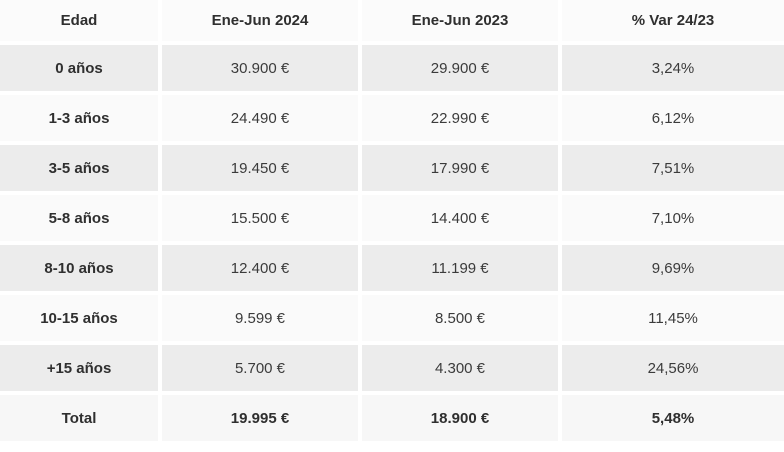  What do you see at coordinates (260, 318) in the screenshot?
I see `value-2024-cell: 9.599 €` at bounding box center [260, 318].